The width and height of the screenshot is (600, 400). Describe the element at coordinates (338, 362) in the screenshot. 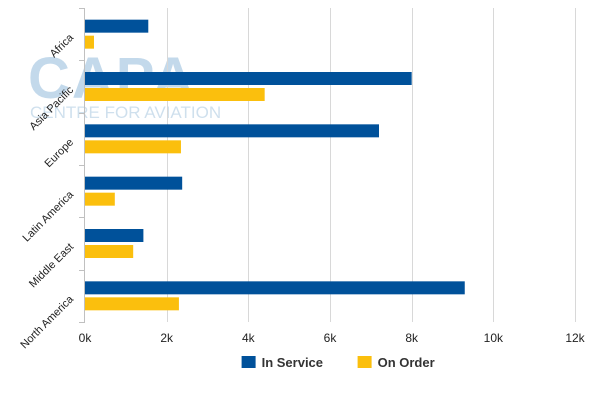

I see `legend: In Service On Order` at that location.